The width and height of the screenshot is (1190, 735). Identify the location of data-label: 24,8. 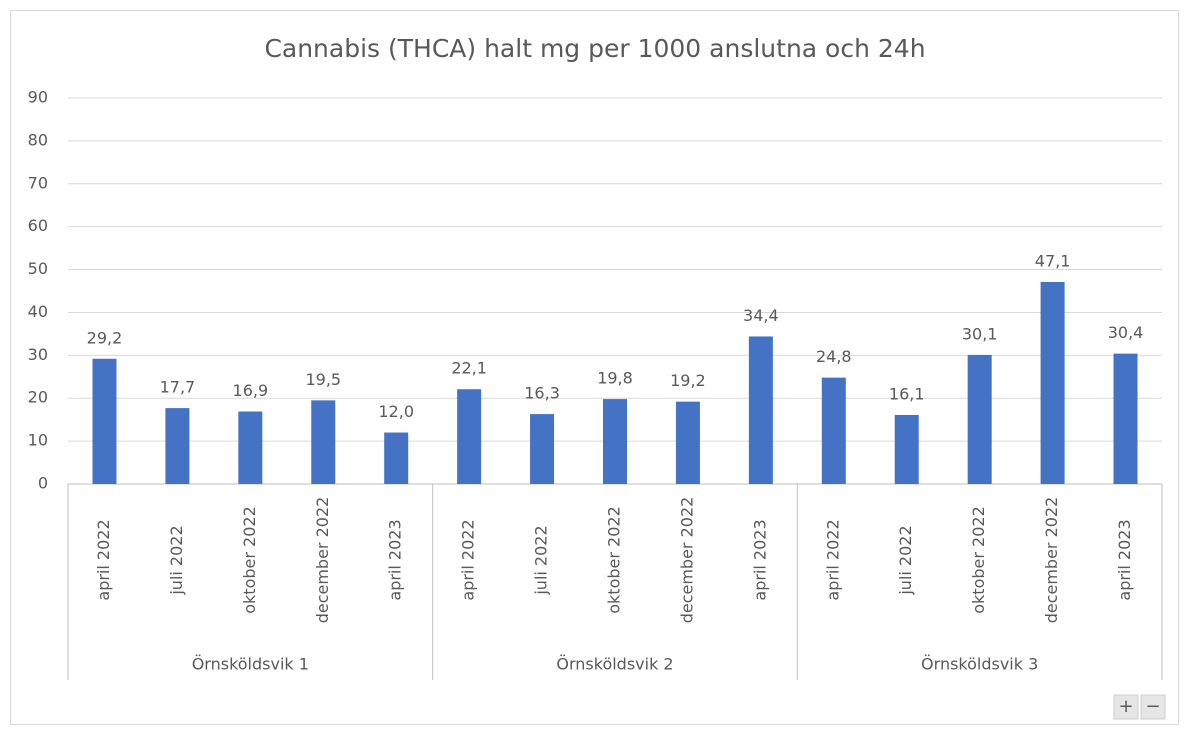
(834, 356).